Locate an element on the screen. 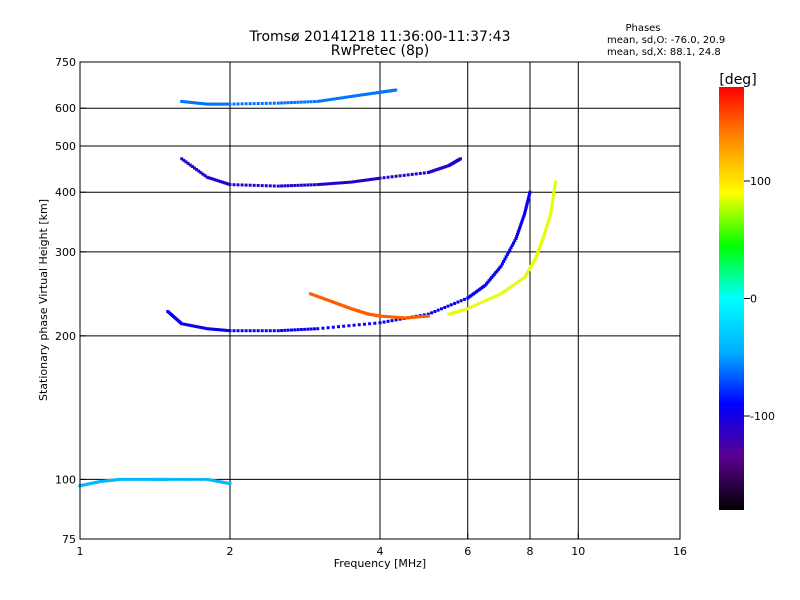  colorbar-tick-label: 100 is located at coordinates (760, 181).